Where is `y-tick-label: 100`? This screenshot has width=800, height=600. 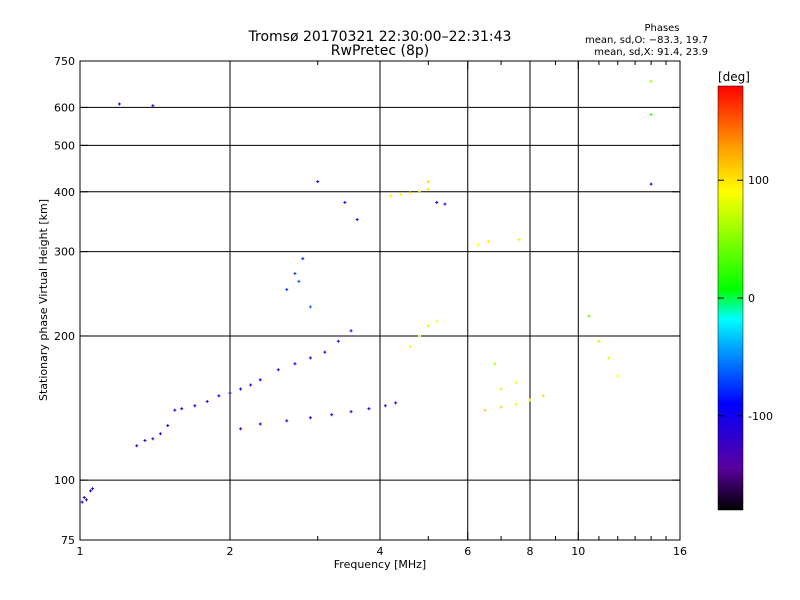
y-tick-label: 100 is located at coordinates (64, 480).